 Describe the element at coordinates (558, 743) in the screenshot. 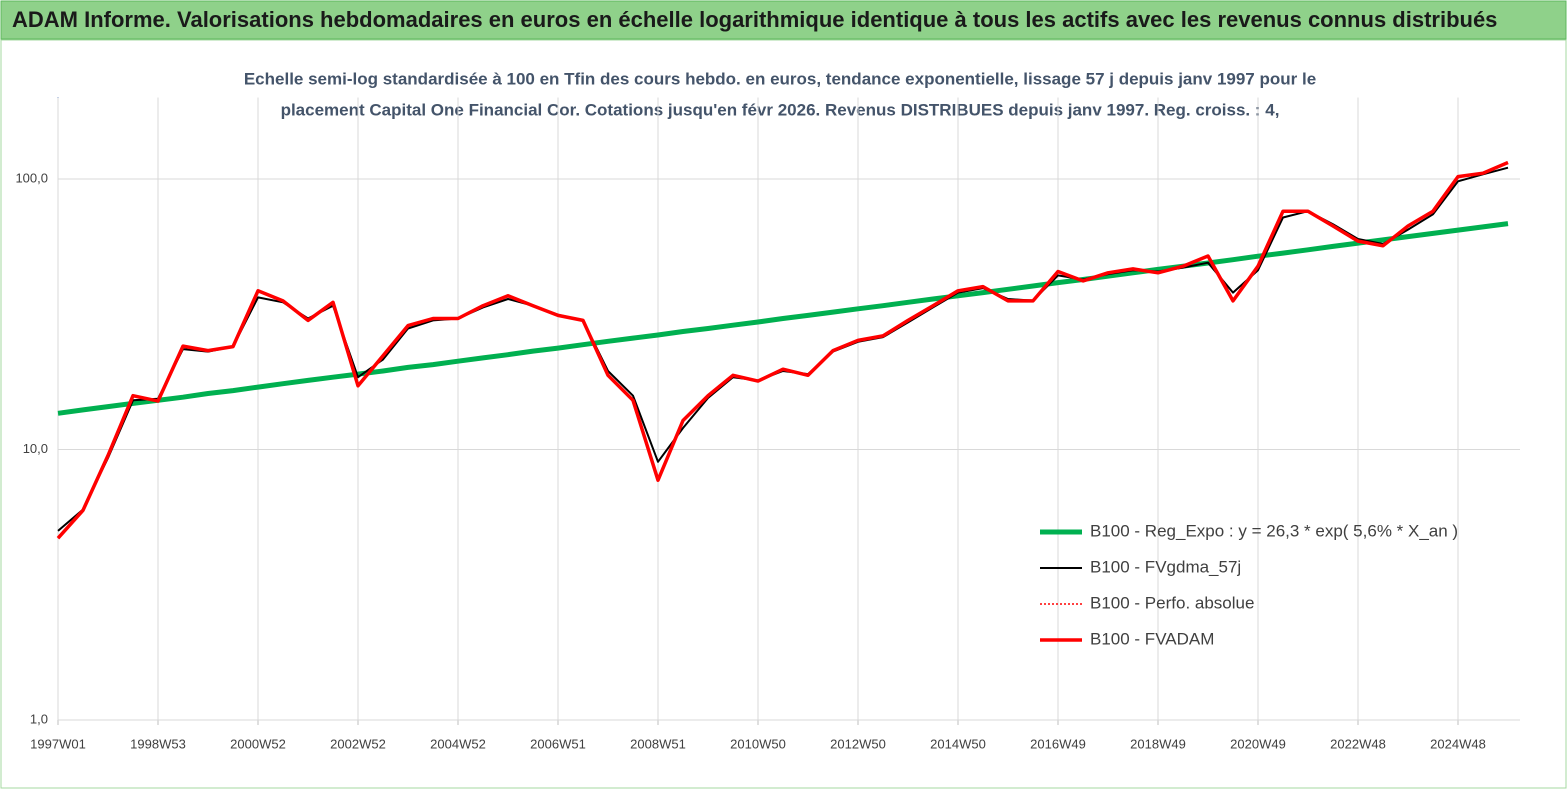

I see `x-tick-label: 2006W51` at that location.